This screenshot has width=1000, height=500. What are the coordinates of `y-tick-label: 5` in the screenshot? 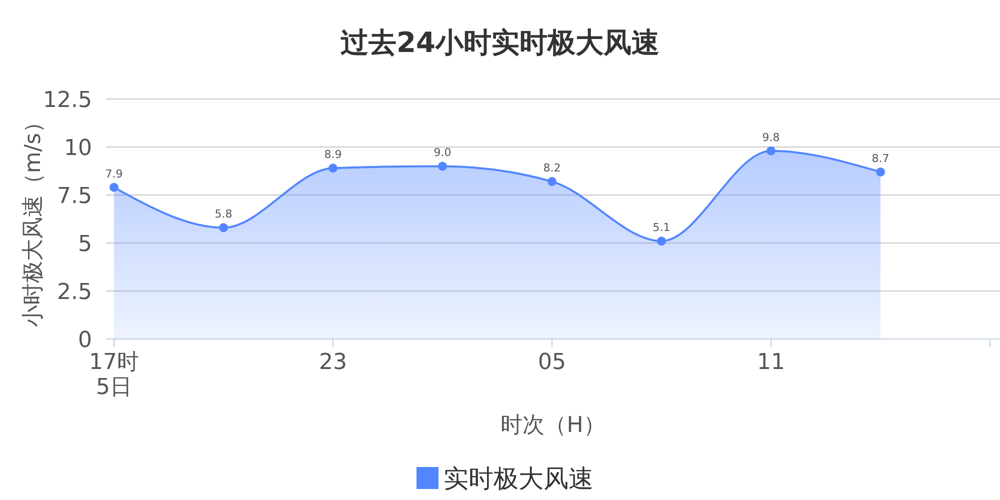 It's located at (85, 244).